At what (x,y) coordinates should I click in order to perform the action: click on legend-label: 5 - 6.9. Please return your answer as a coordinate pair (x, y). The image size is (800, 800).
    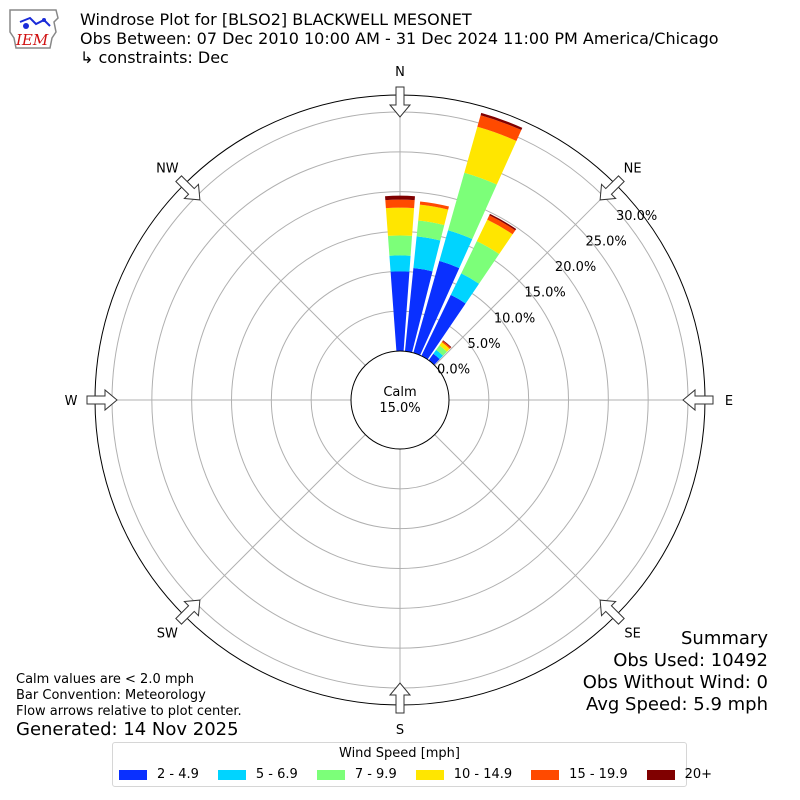
    Looking at the image, I should click on (276, 774).